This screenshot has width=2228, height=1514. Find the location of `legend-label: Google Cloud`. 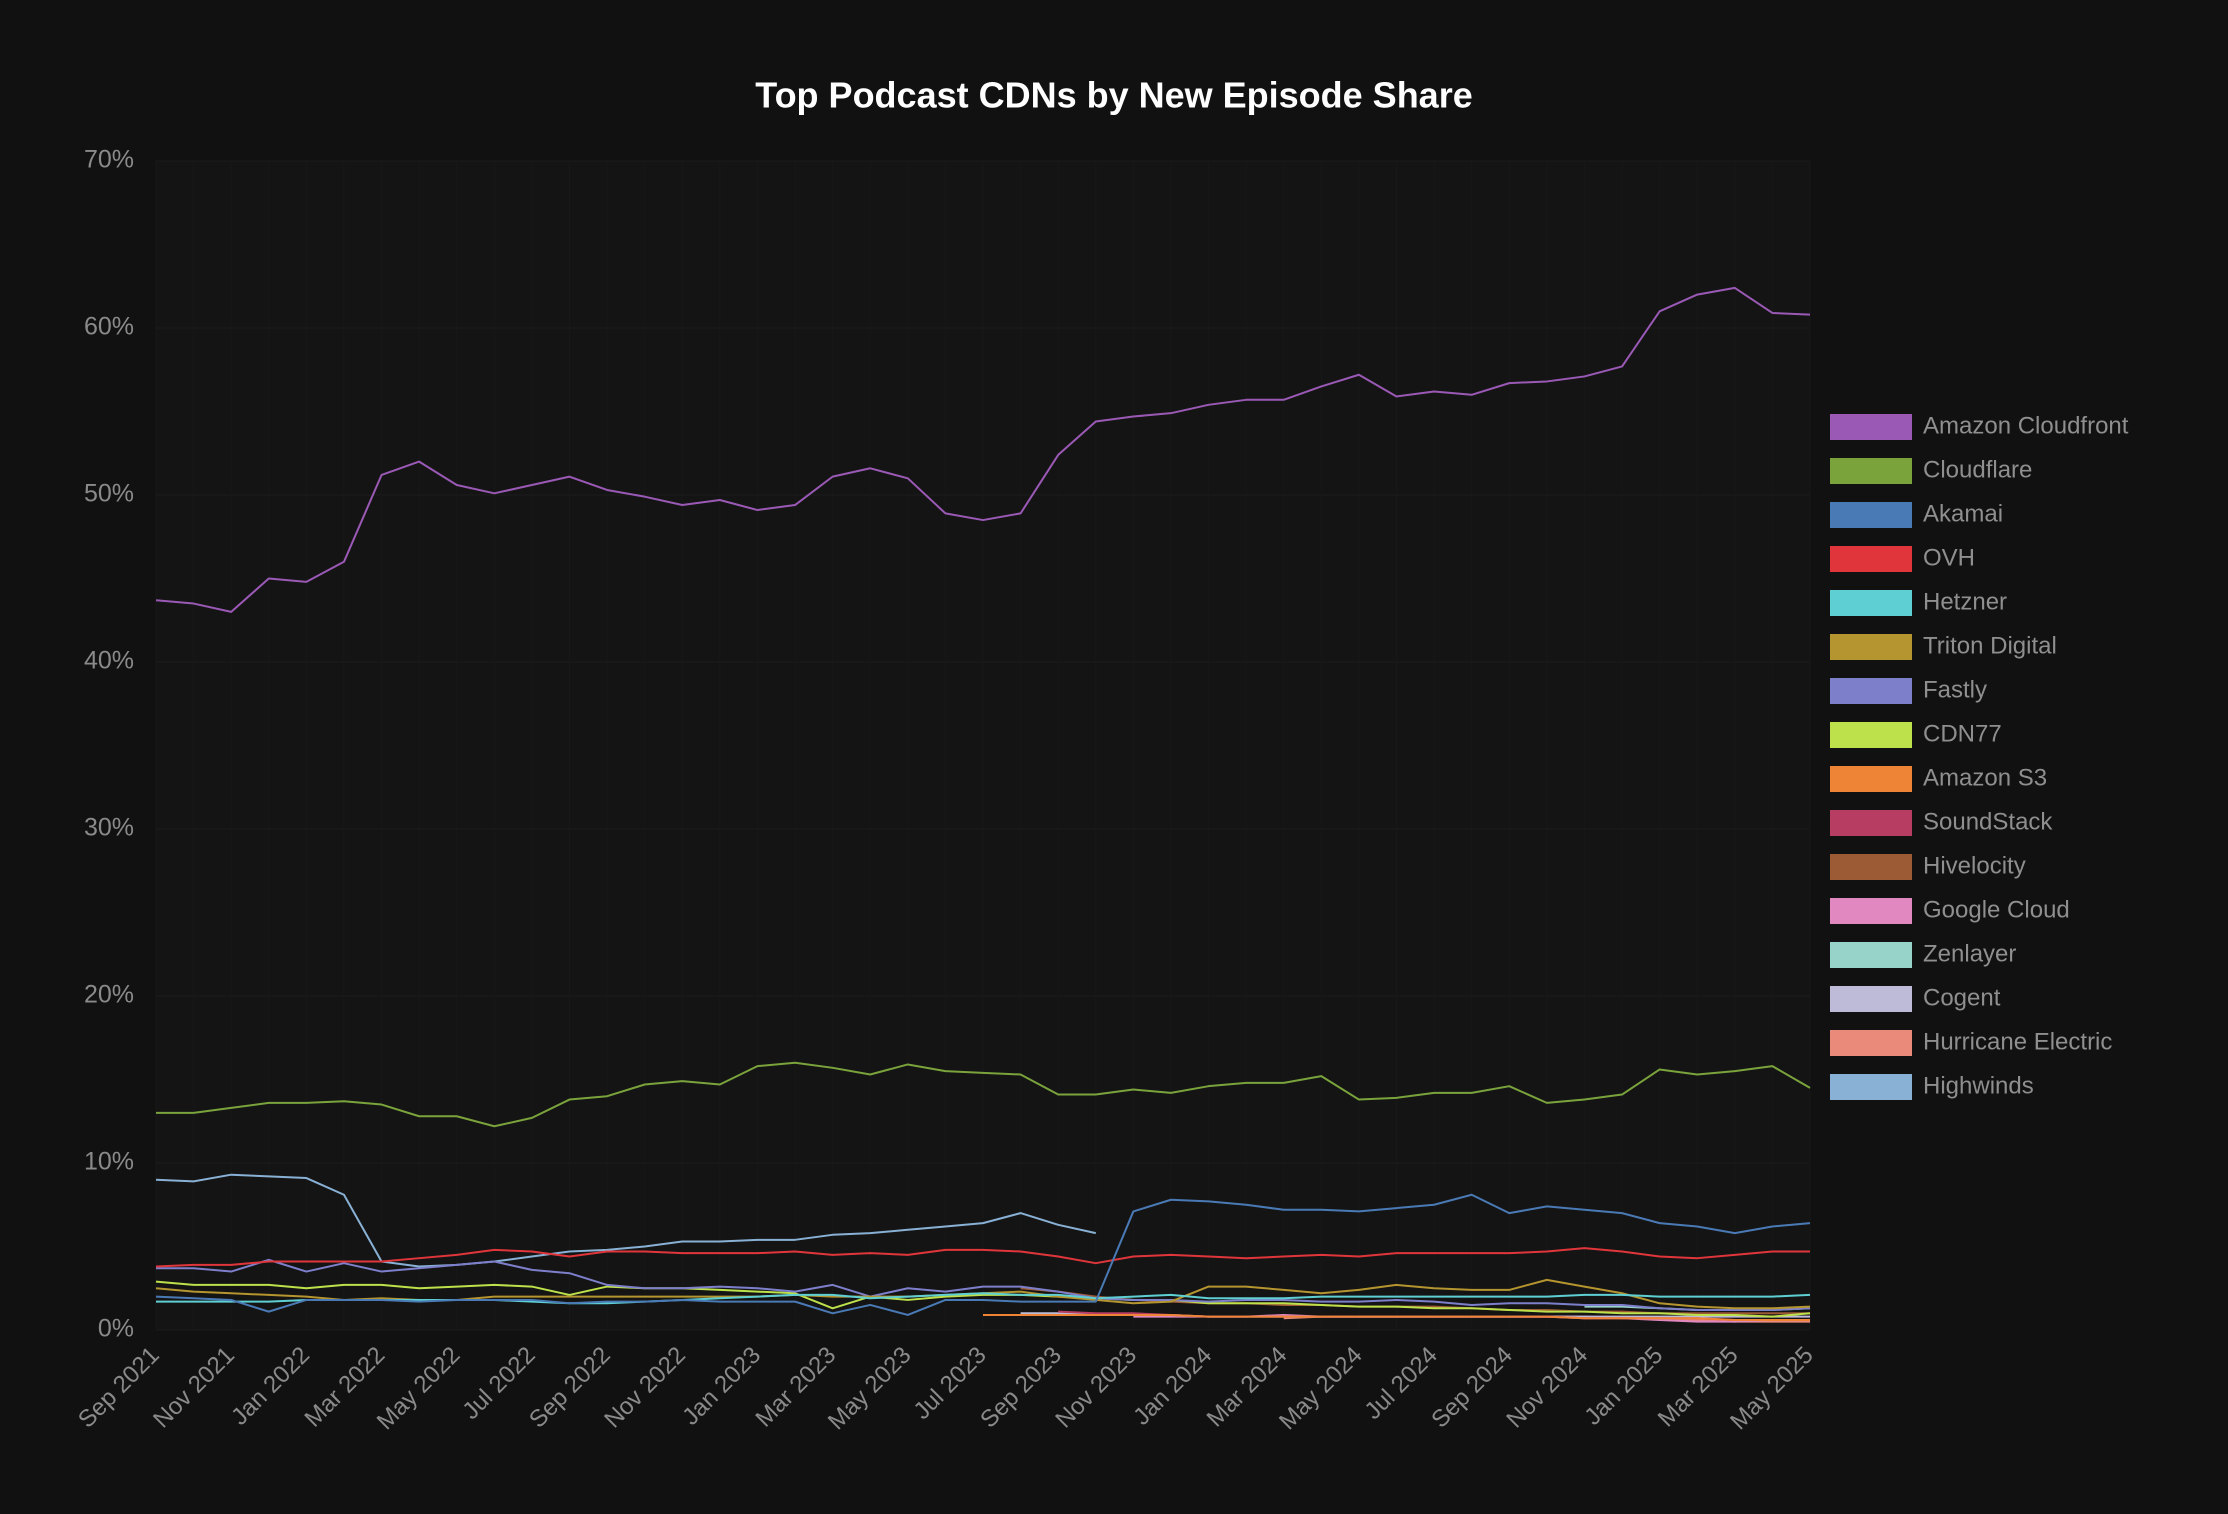

legend-label: Google Cloud is located at coordinates (1996, 909).